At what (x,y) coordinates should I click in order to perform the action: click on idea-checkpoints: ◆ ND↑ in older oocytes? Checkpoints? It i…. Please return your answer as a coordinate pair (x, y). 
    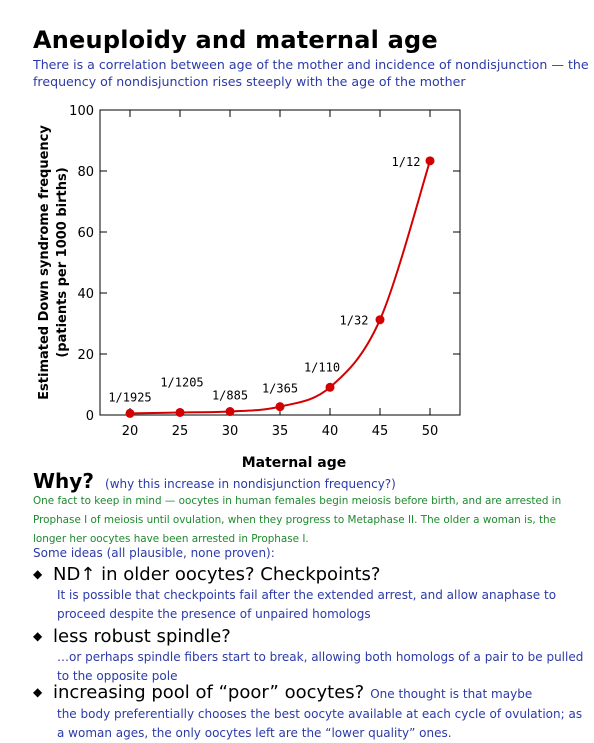
    Looking at the image, I should click on (311, 593).